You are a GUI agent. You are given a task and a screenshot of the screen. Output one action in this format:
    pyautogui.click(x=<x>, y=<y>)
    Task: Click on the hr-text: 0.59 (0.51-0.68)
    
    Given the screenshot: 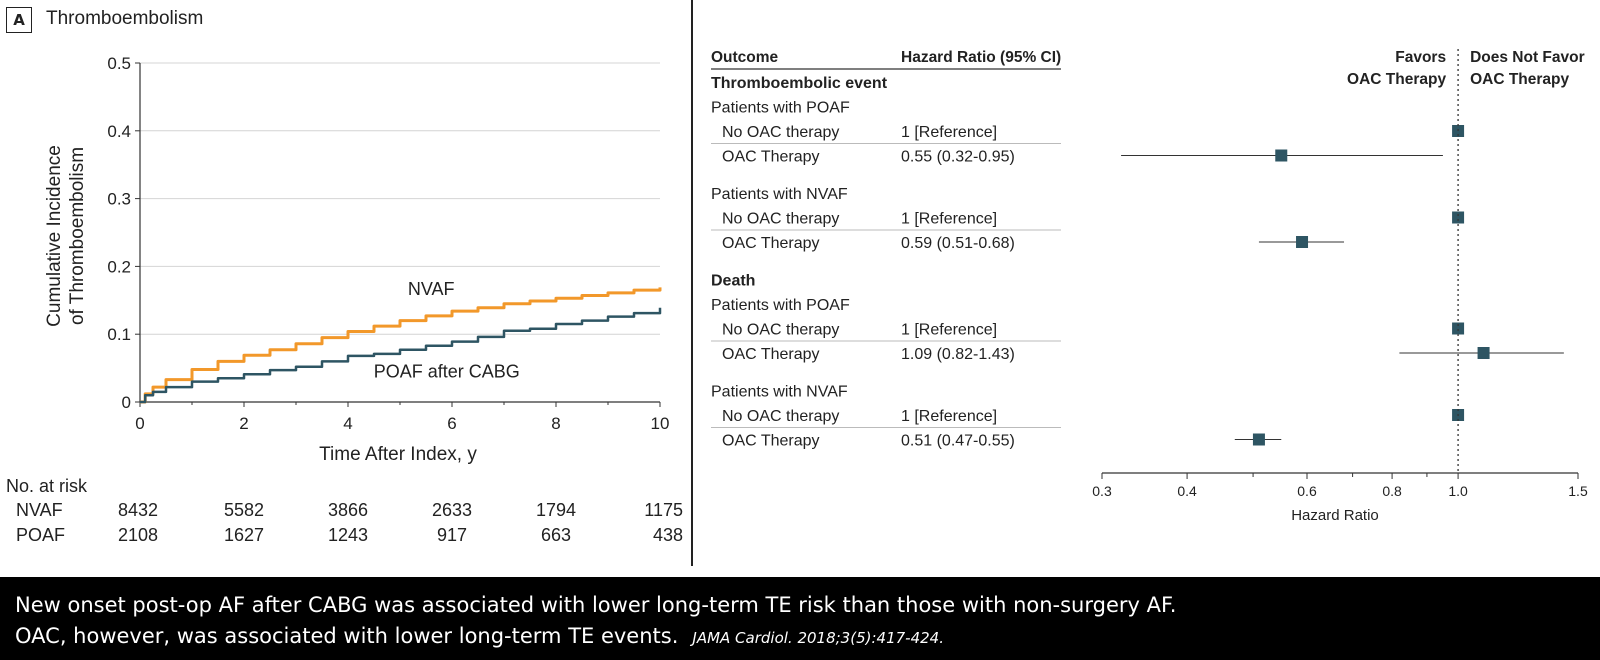 What is the action you would take?
    pyautogui.click(x=958, y=243)
    